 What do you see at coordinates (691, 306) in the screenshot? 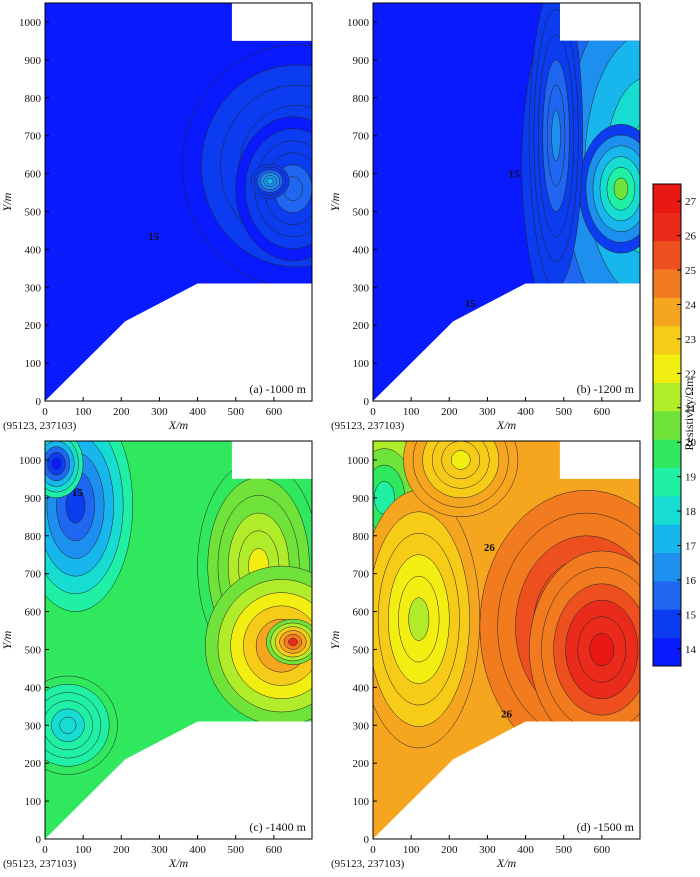
I see `colorbar-tick-label: 24` at bounding box center [691, 306].